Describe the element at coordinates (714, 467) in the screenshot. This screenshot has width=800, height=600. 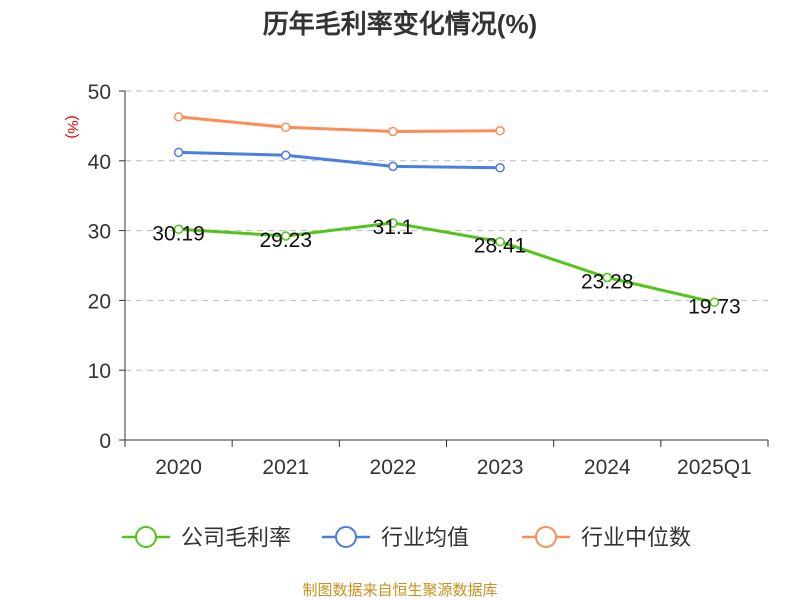
I see `x-tick-label: 2025Q1` at that location.